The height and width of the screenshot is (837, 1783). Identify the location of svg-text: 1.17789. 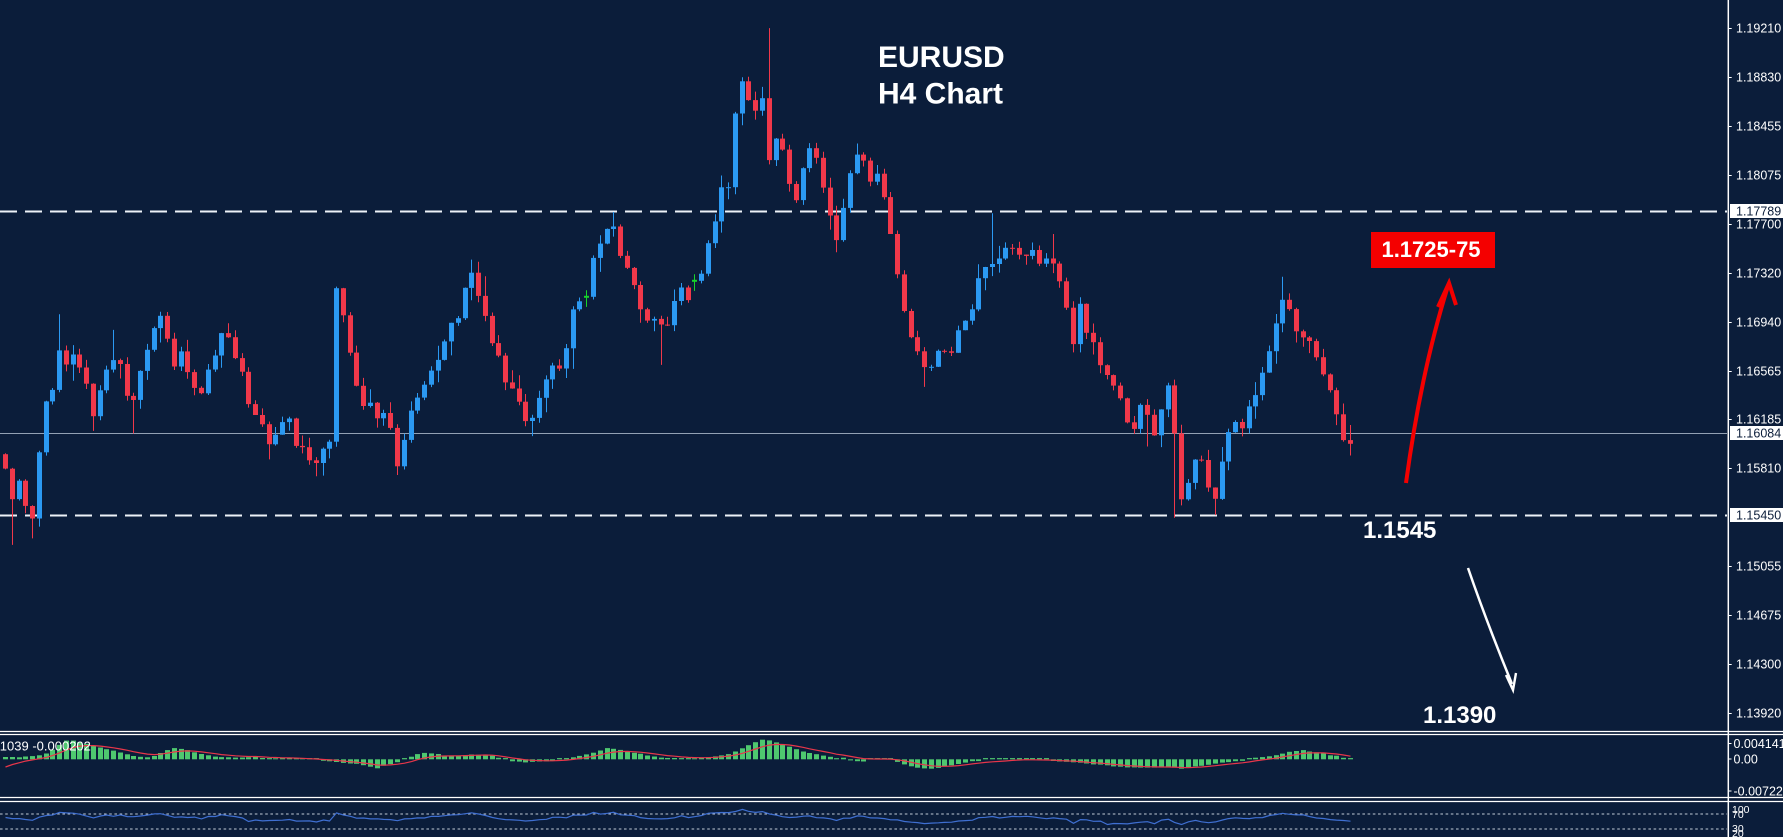
(1758, 212).